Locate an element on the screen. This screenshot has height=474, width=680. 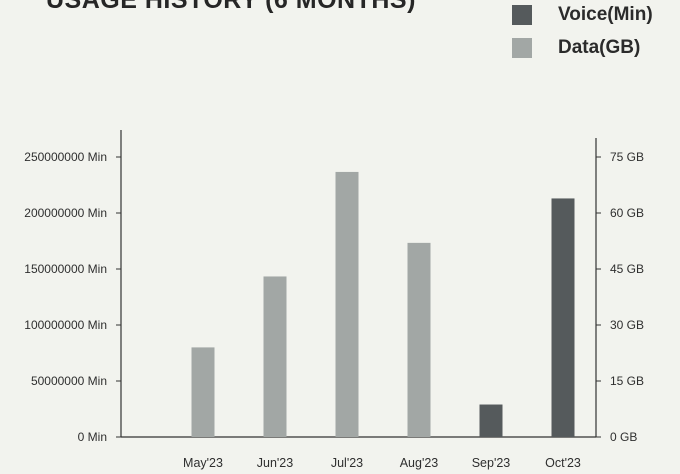
right-tick-label: 15 GB is located at coordinates (627, 381).